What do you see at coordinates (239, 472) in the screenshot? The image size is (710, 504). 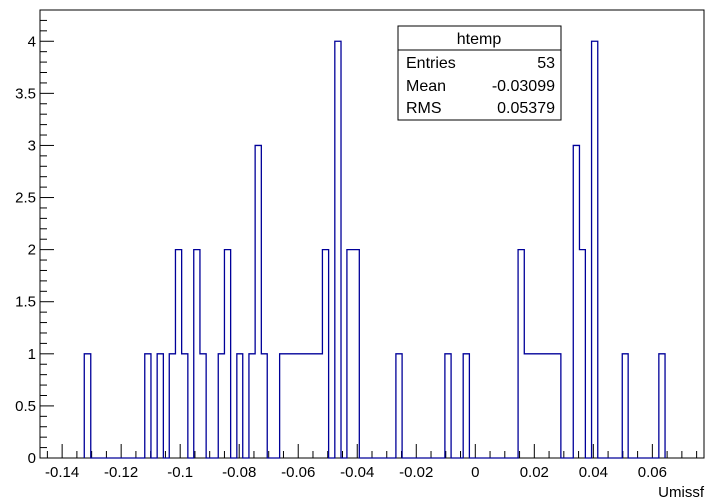 I see `x-tick-label: -0.08` at bounding box center [239, 472].